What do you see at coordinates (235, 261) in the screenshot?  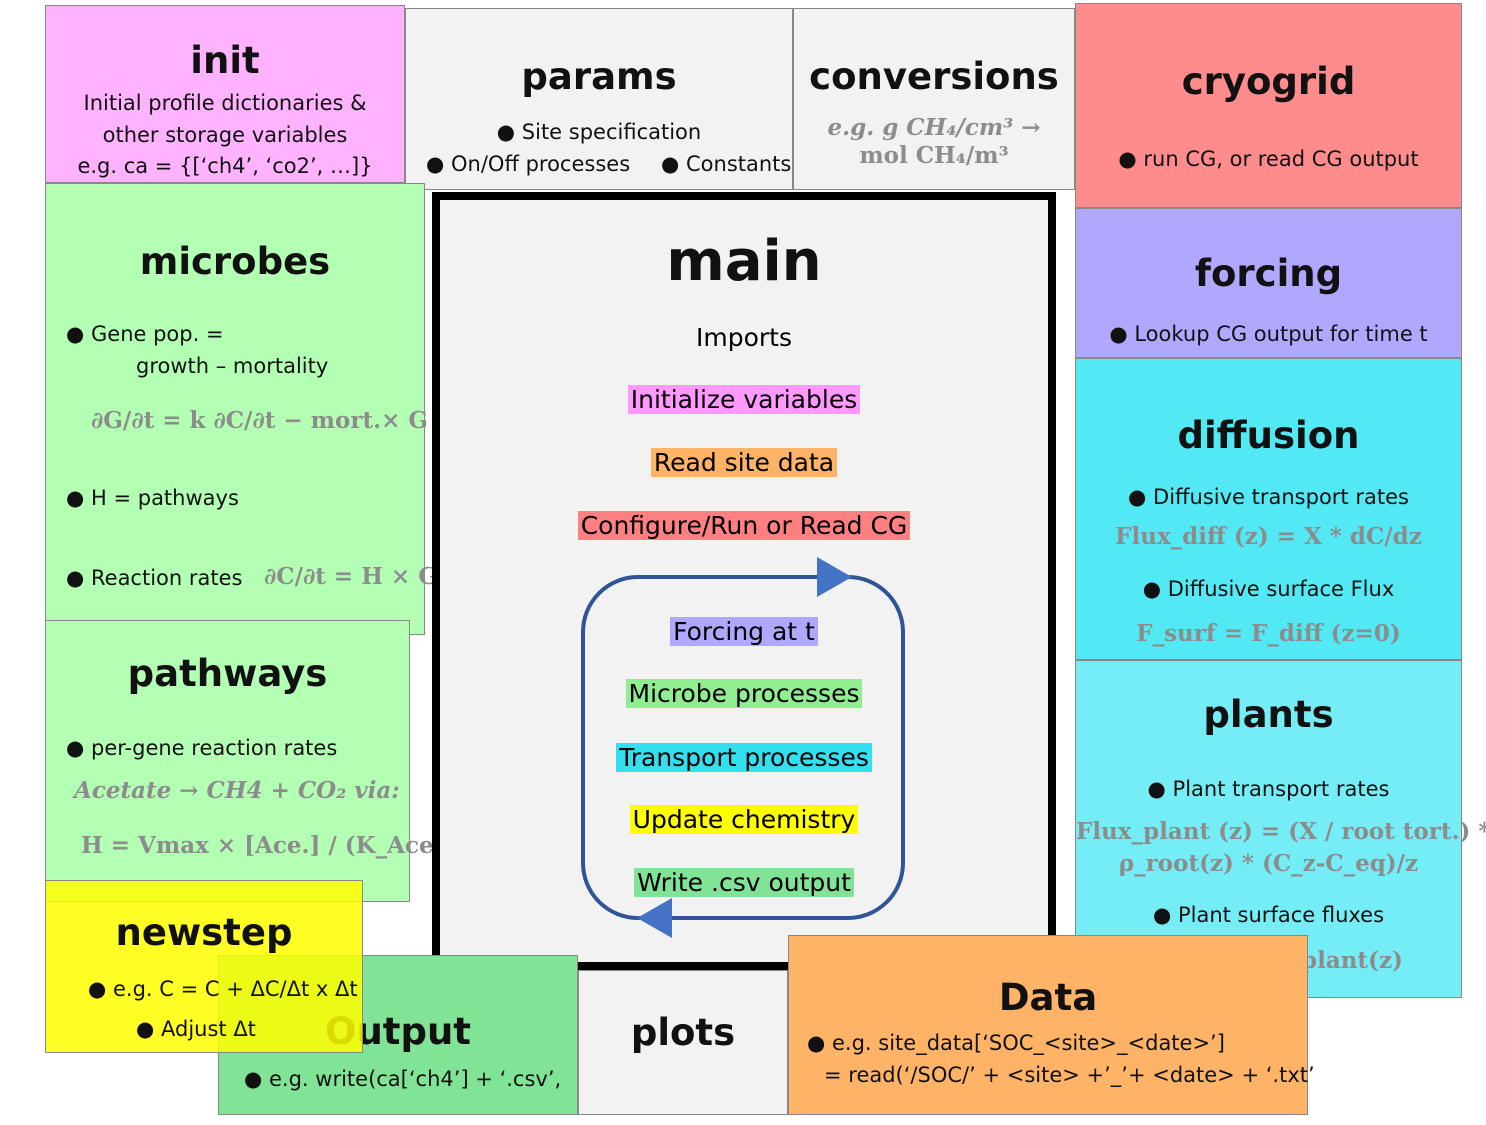 I see `box-title: microbes` at bounding box center [235, 261].